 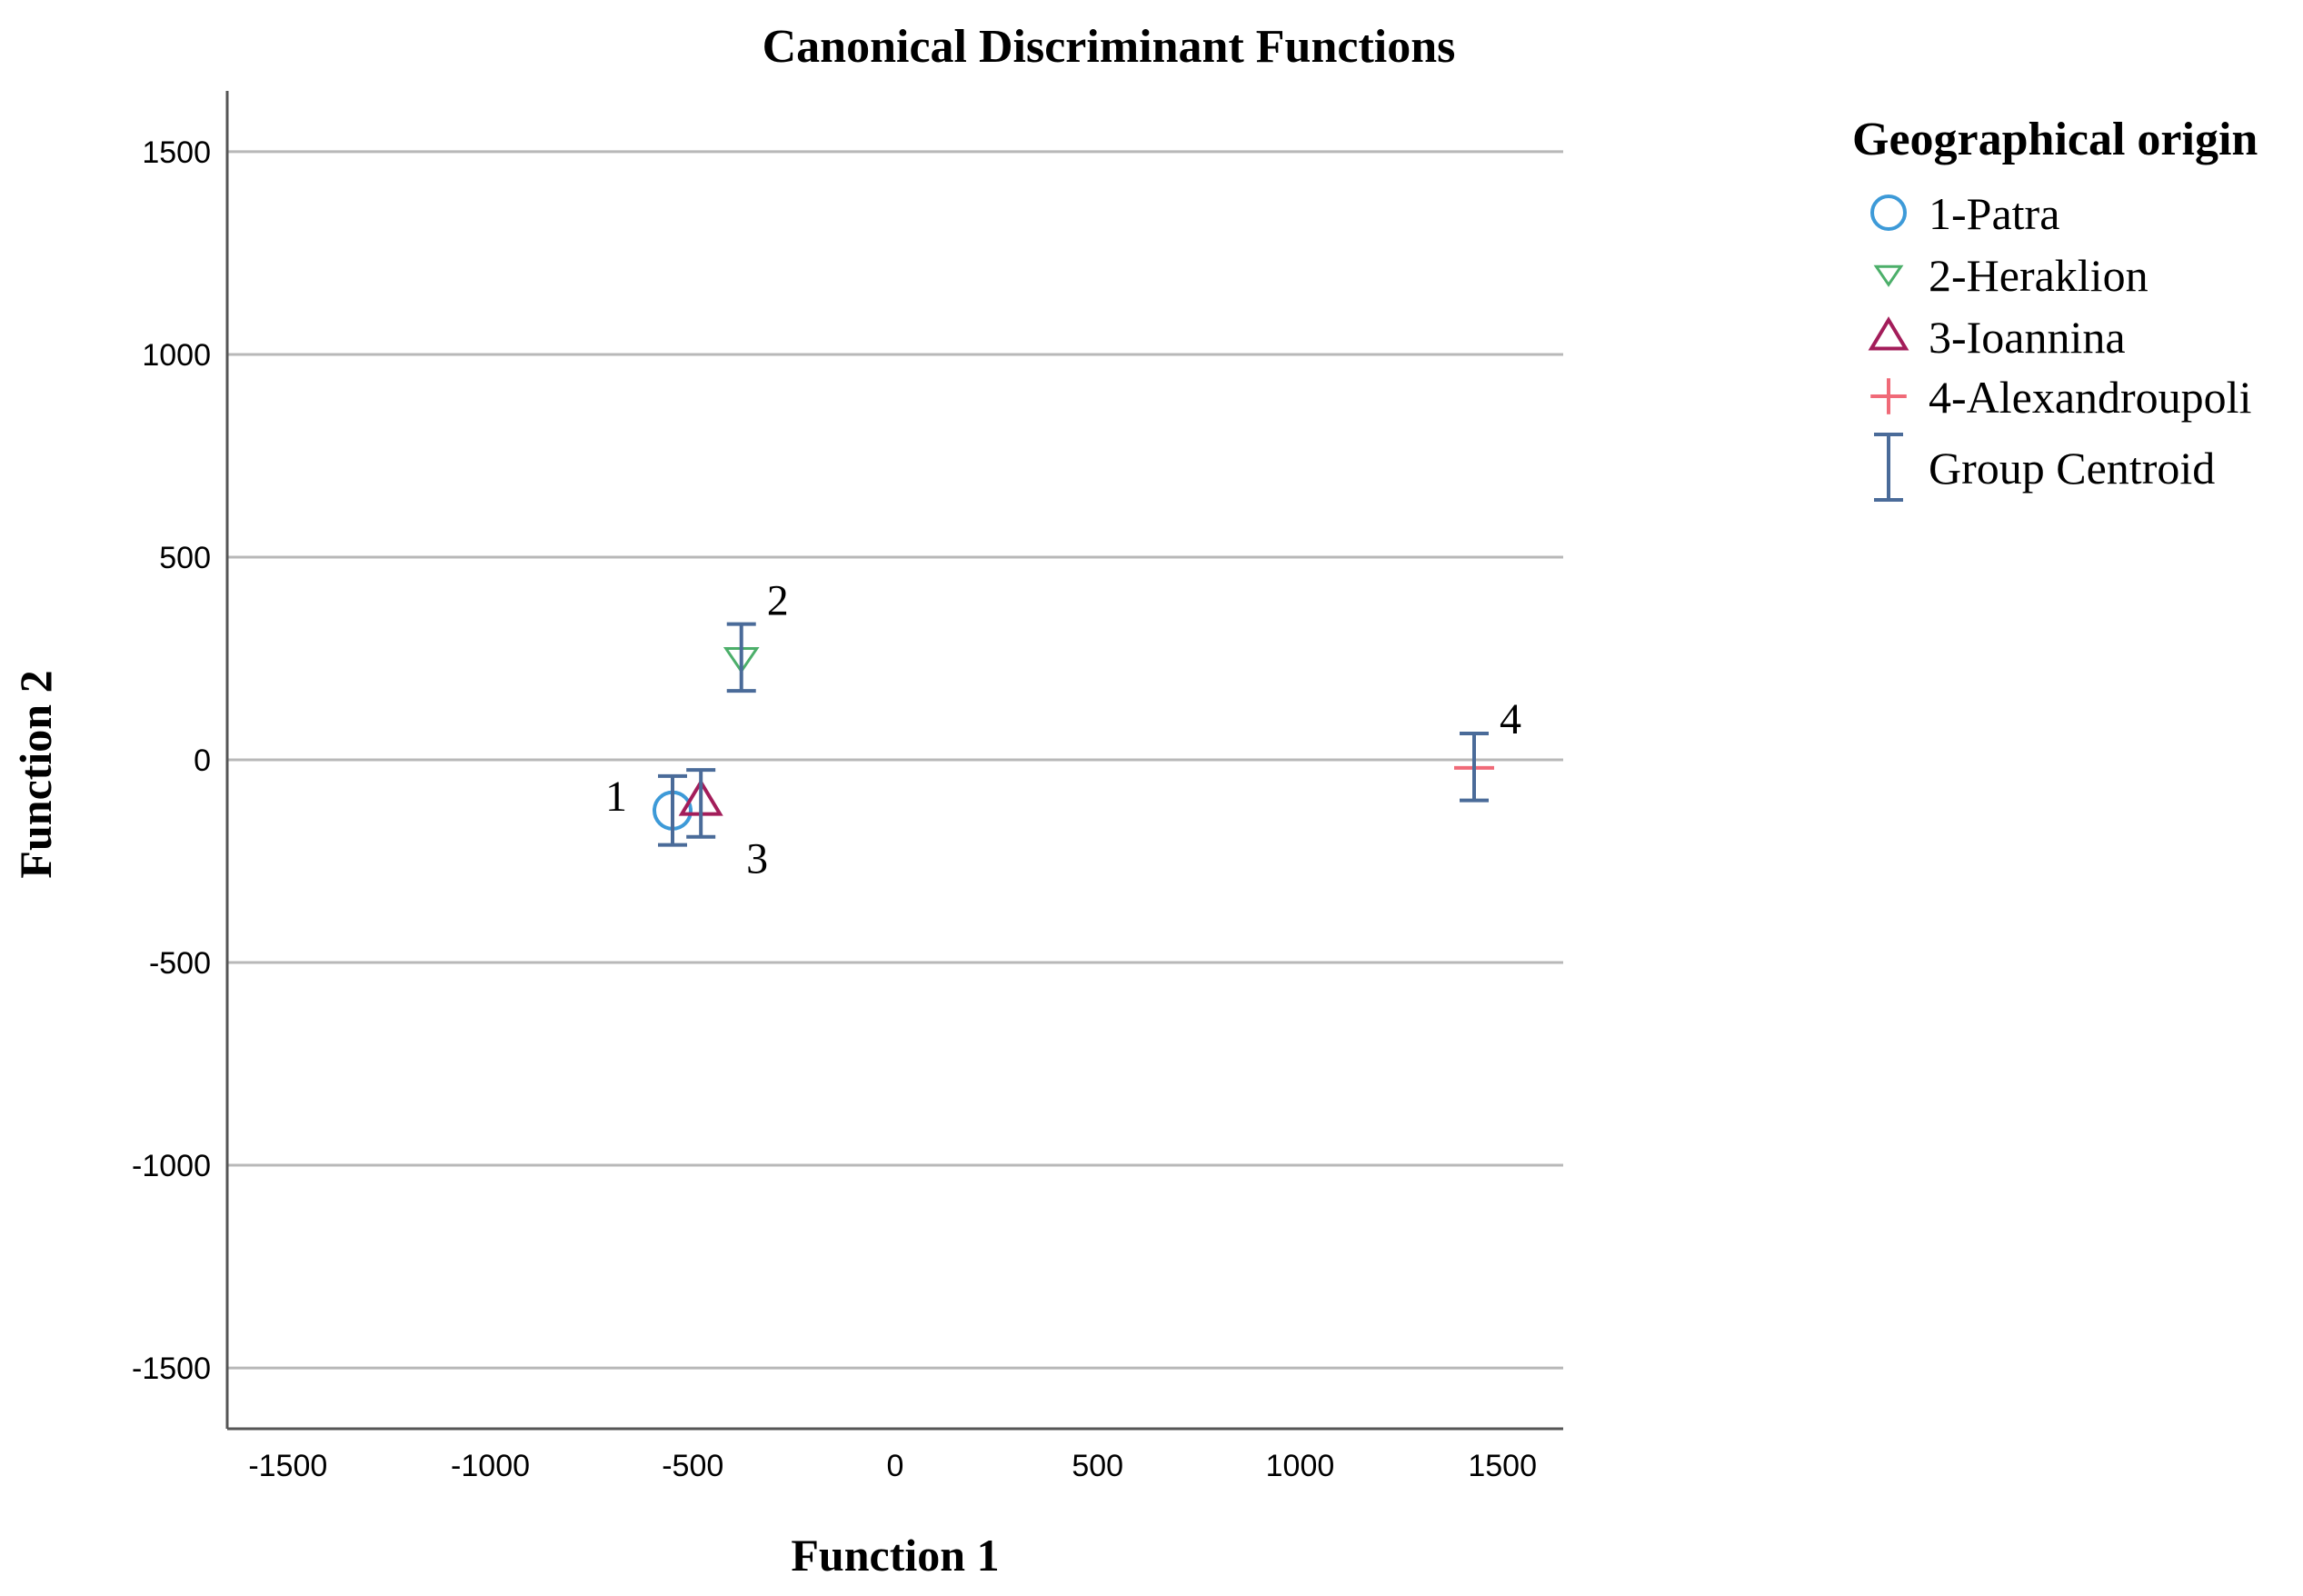 What do you see at coordinates (1994, 213) in the screenshot?
I see `legend-label-1: 1-Patra` at bounding box center [1994, 213].